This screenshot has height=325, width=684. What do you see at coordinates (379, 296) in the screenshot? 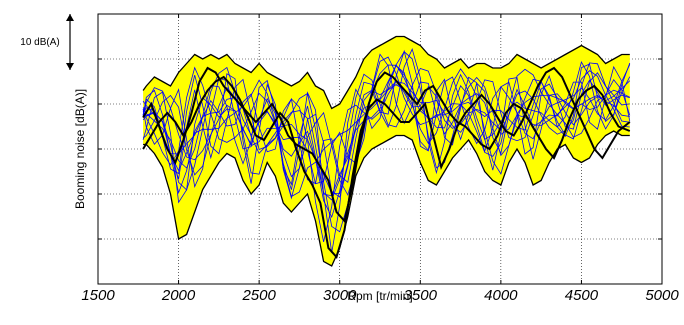
I see `x-axis-label: Rpm [tr/min]` at bounding box center [379, 296].